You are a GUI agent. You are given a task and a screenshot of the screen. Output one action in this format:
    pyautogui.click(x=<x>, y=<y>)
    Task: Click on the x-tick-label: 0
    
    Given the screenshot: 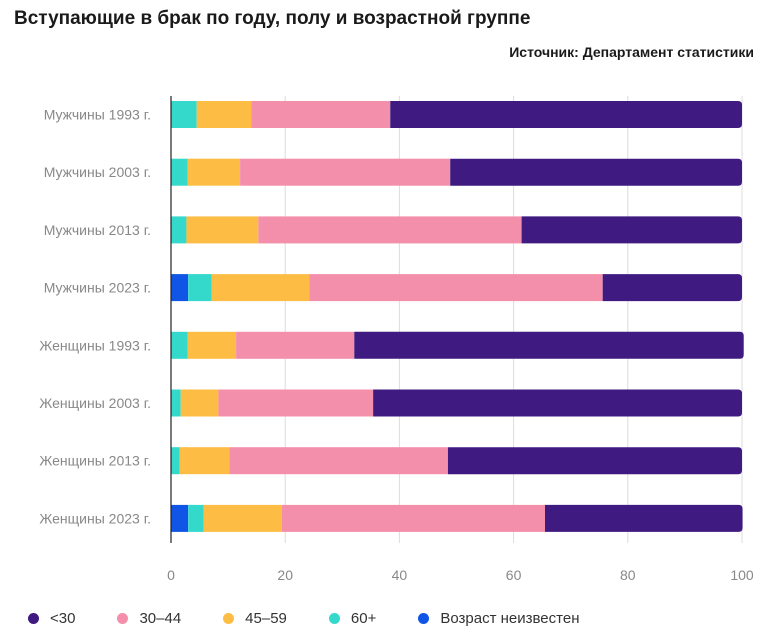 What is the action you would take?
    pyautogui.click(x=171, y=575)
    